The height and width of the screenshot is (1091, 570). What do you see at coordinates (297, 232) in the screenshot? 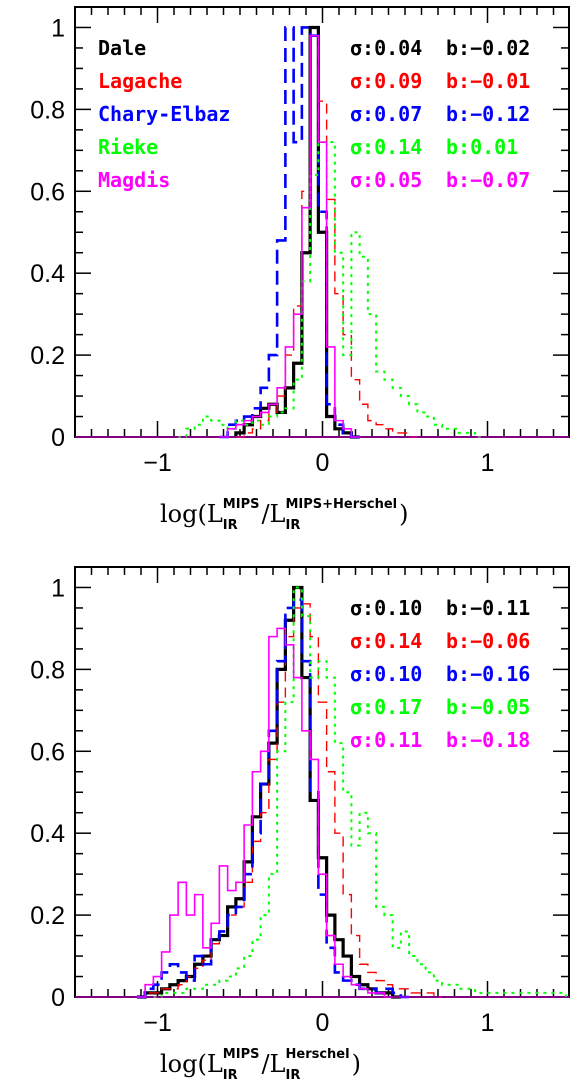
I see `series-line-dale` at bounding box center [297, 232].